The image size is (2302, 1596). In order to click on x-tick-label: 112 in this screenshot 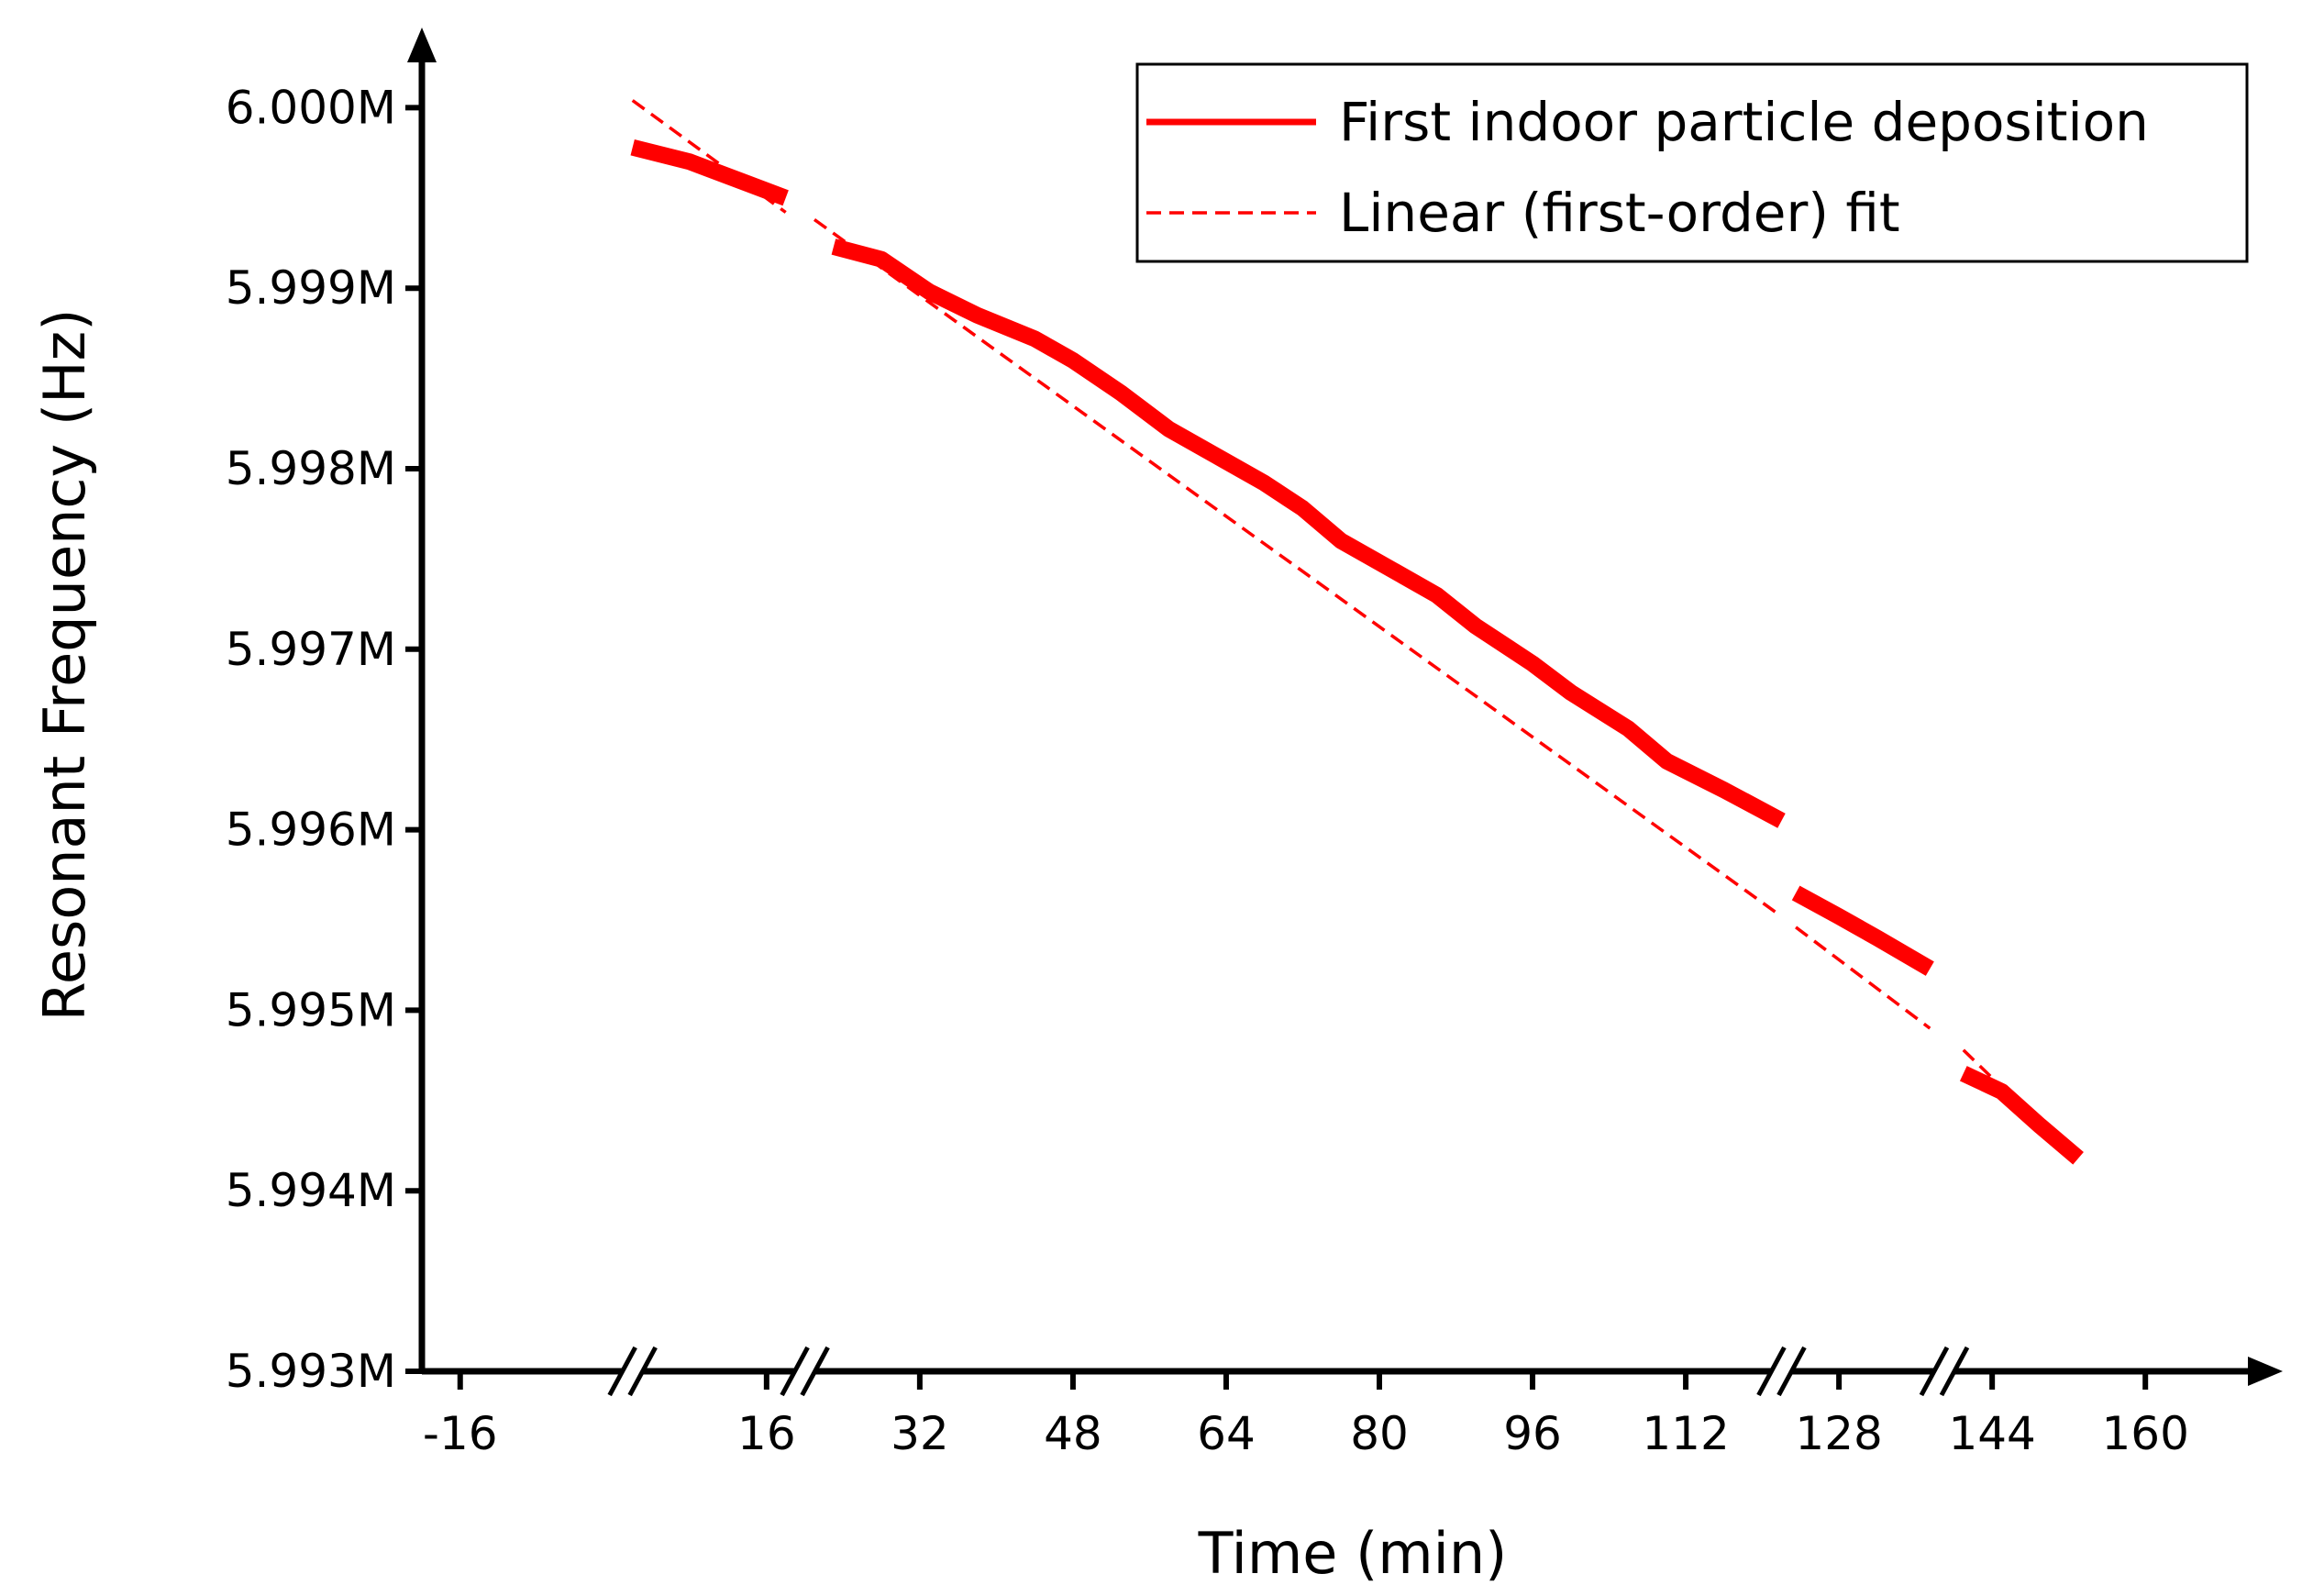, I will do `click(1685, 1433)`.